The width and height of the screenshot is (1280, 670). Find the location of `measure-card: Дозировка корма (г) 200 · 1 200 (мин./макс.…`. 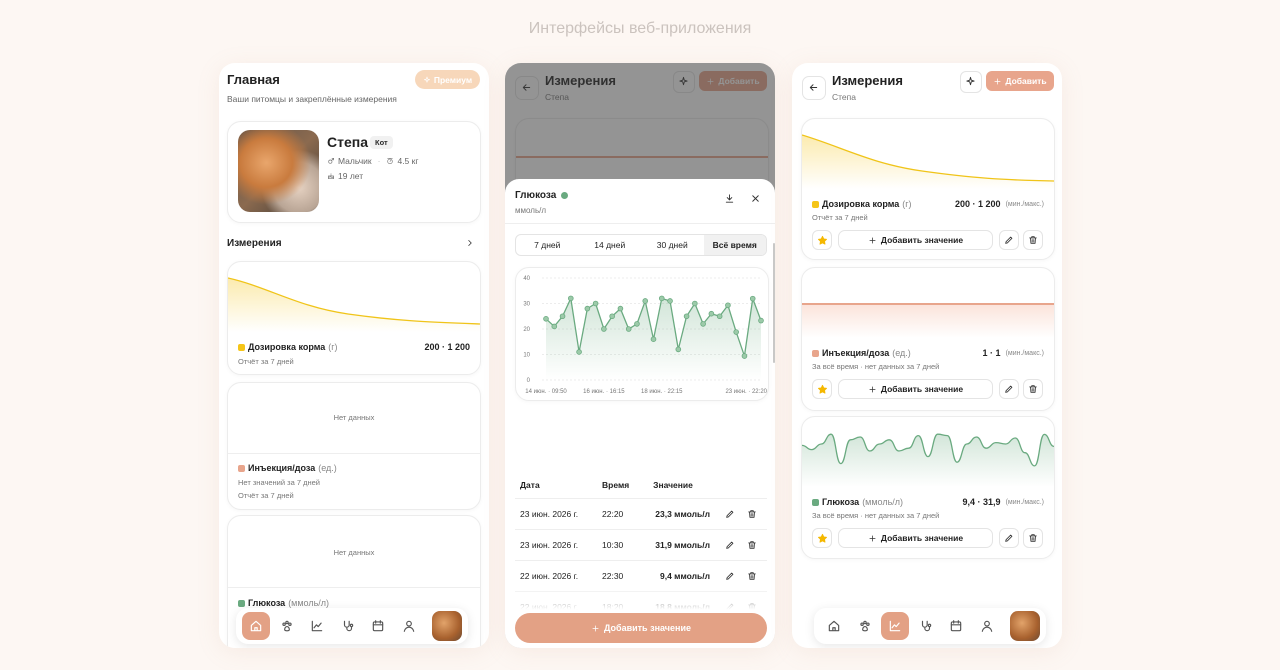

measure-card: Дозировка корма (г) 200 · 1 200 (мин./макс.… is located at coordinates (928, 189).